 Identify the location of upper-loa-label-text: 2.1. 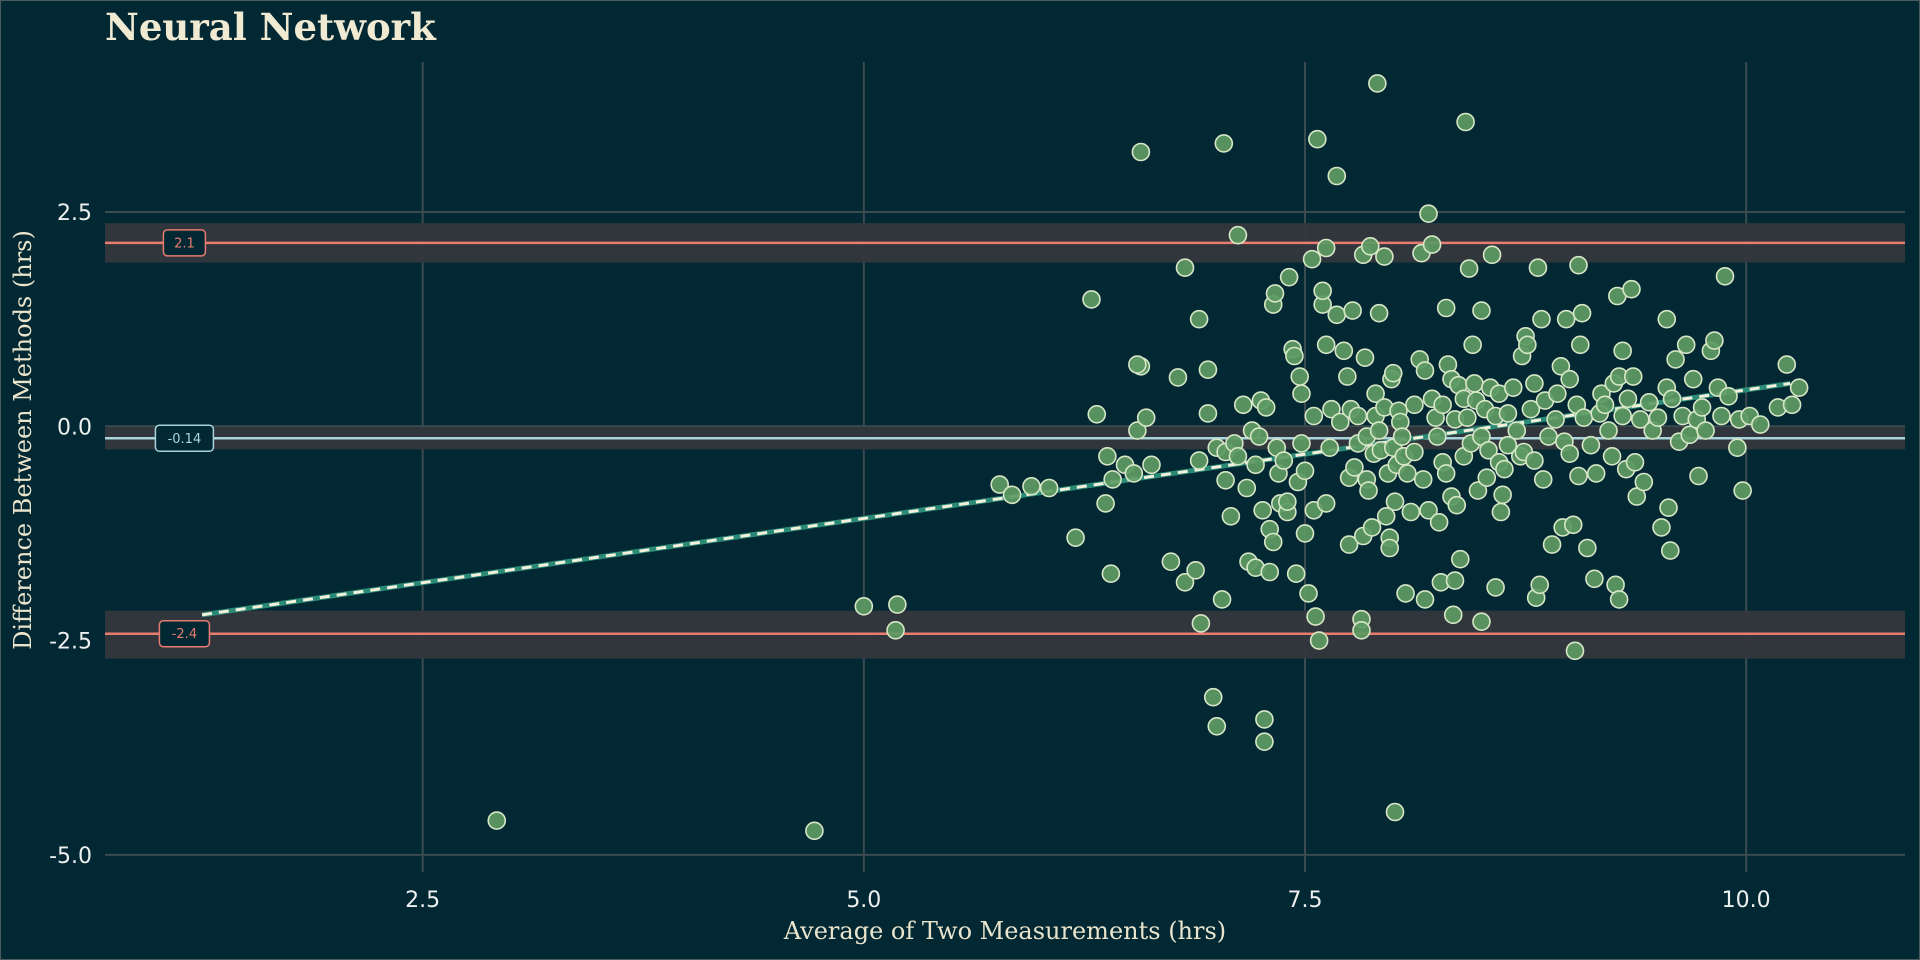
(184, 243).